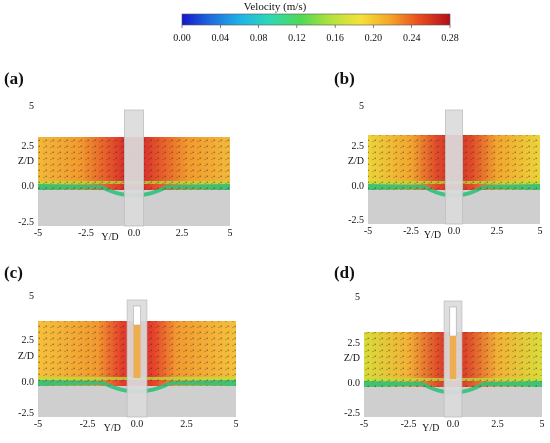 This screenshot has width=550, height=443. I want to click on colorbar-tick-label: 0.00, so click(182, 38).